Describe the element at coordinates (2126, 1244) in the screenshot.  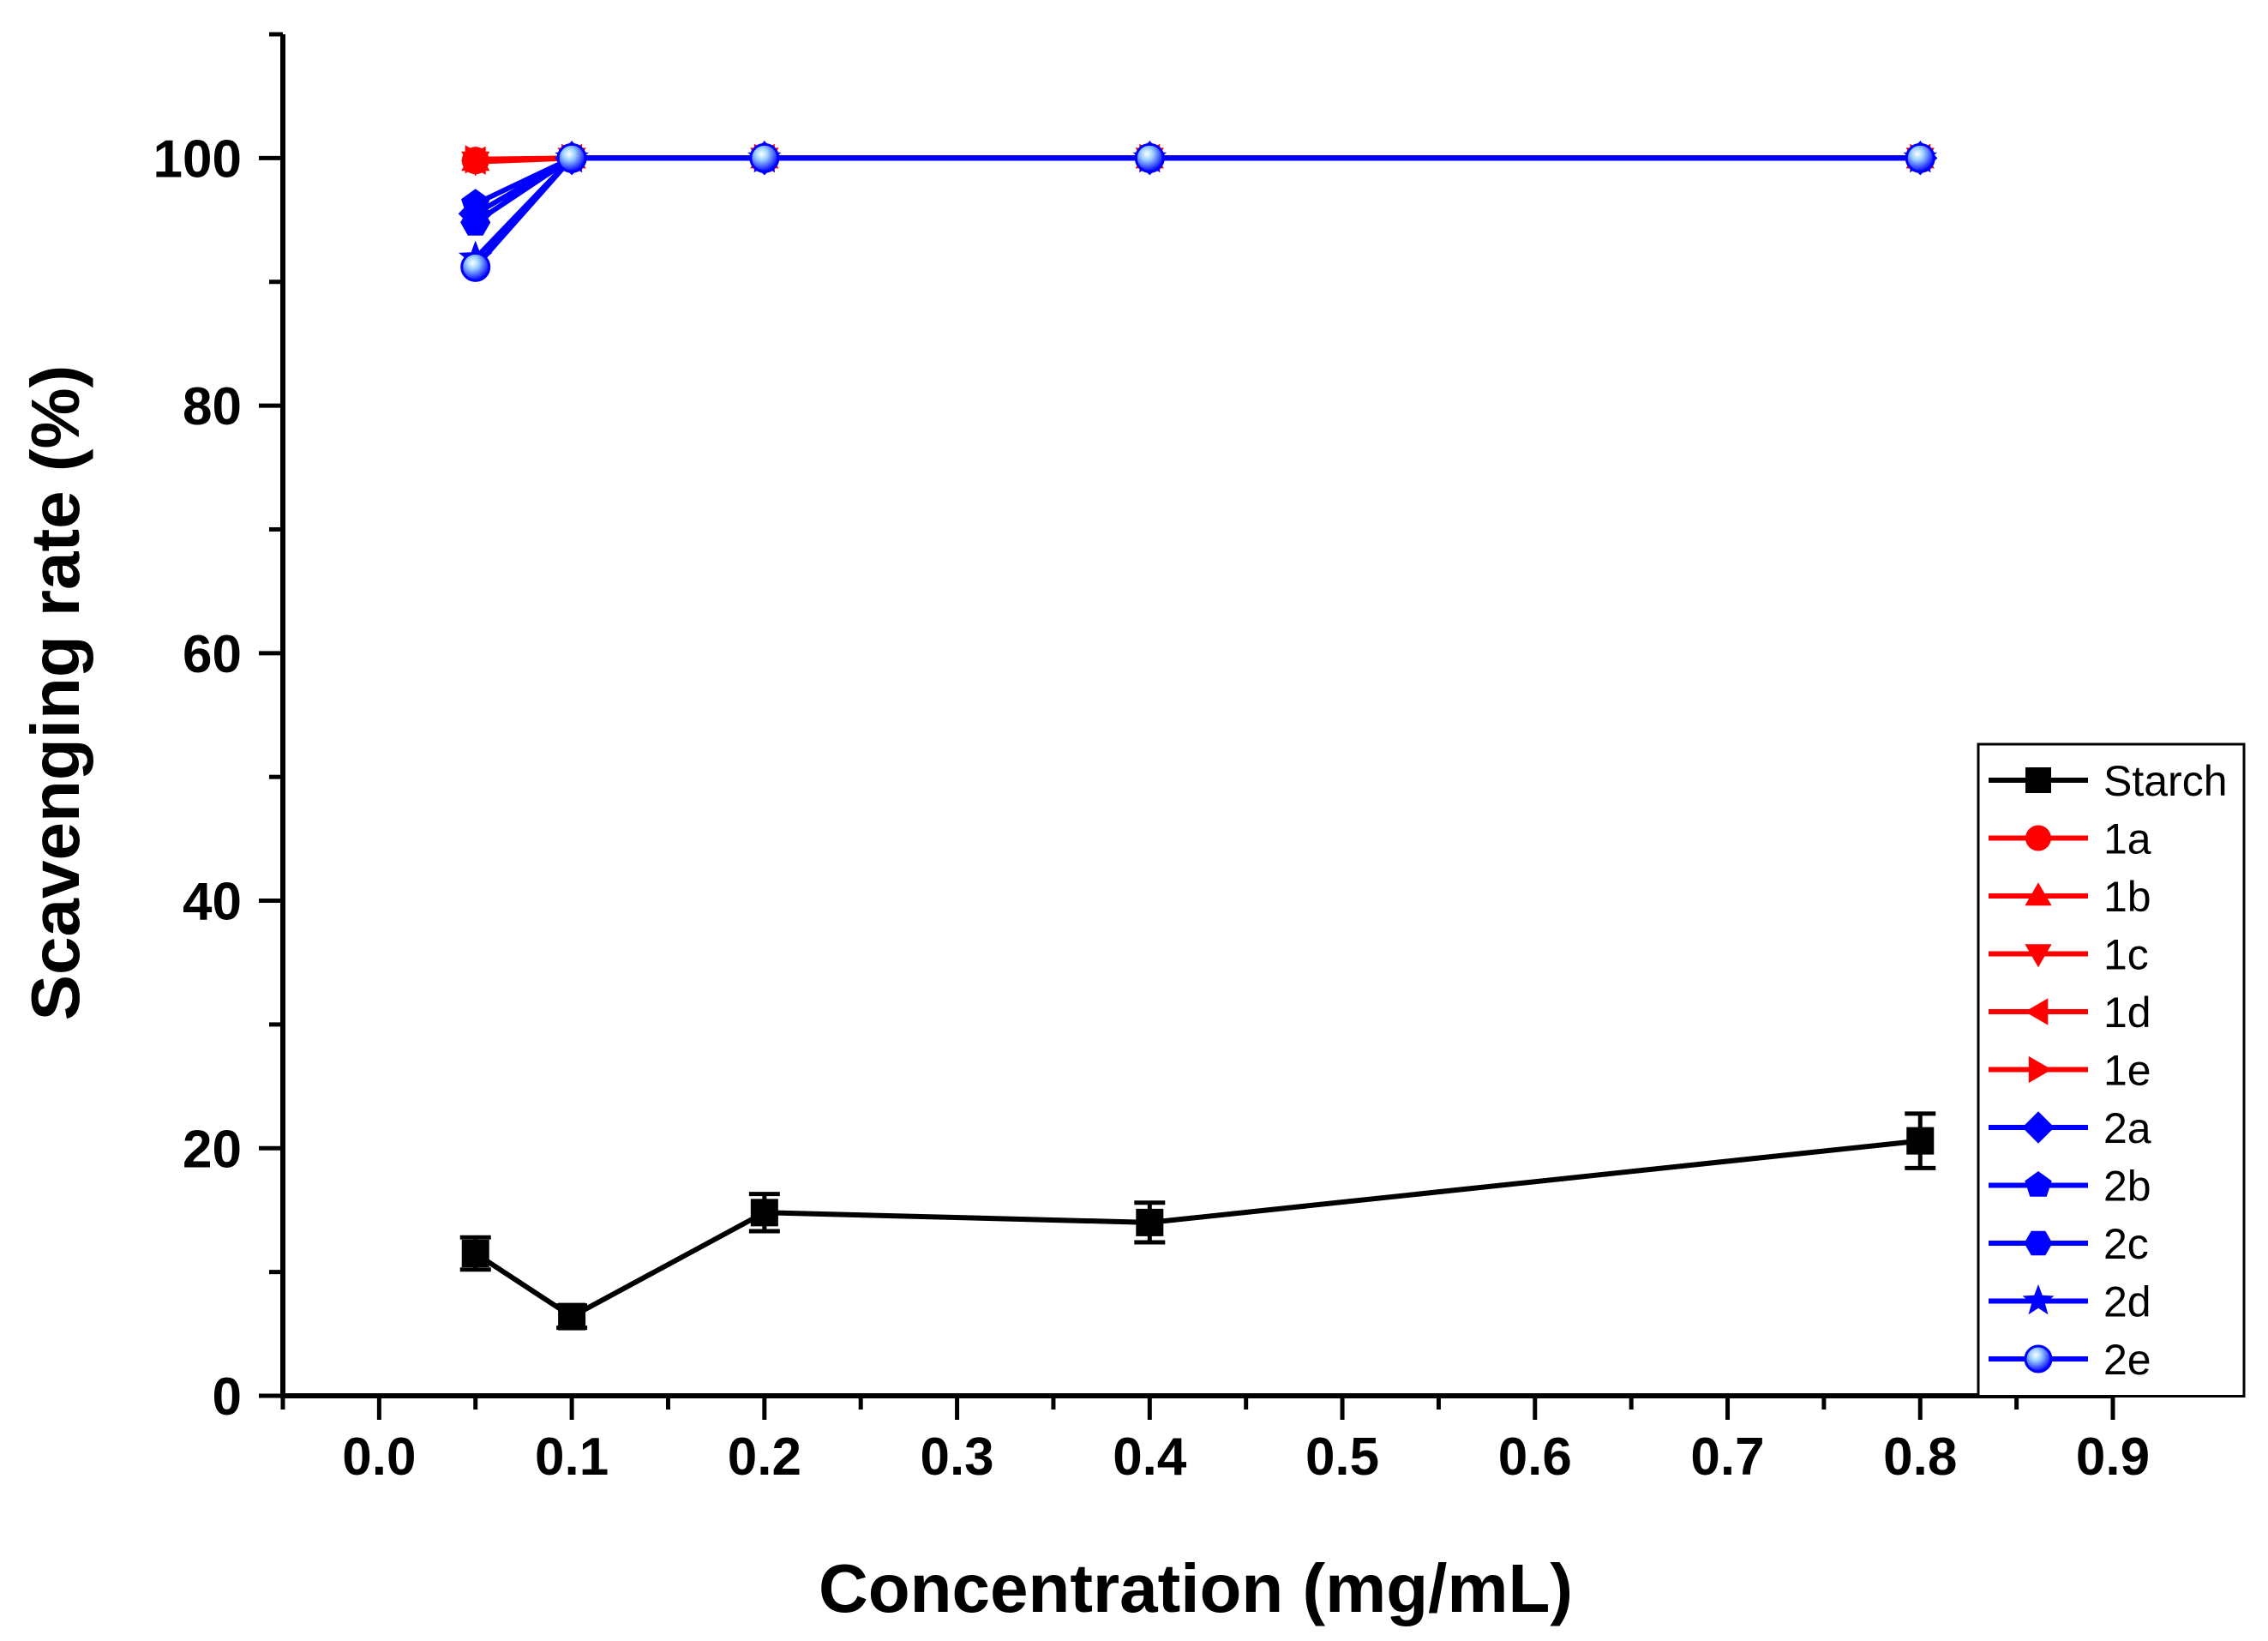
I see `legend-label: 2c` at that location.